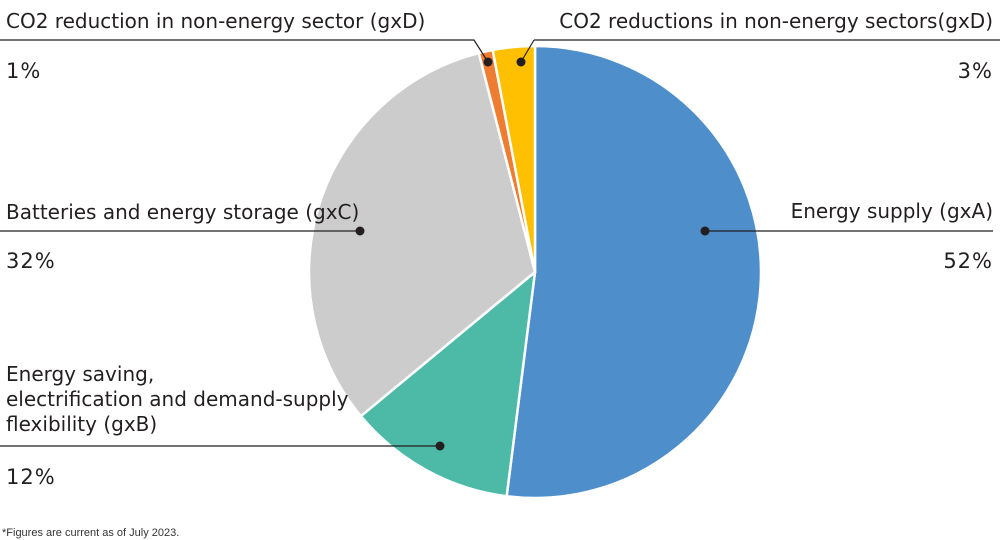 The width and height of the screenshot is (1000, 540). What do you see at coordinates (177, 399) in the screenshot?
I see `slice-label: electrification and demand-supply` at bounding box center [177, 399].